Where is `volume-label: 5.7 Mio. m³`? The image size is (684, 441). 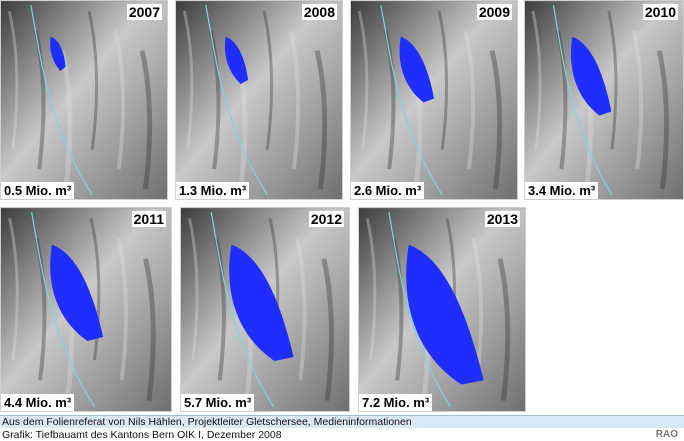
volume-label: 5.7 Mio. m³ is located at coordinates (218, 402).